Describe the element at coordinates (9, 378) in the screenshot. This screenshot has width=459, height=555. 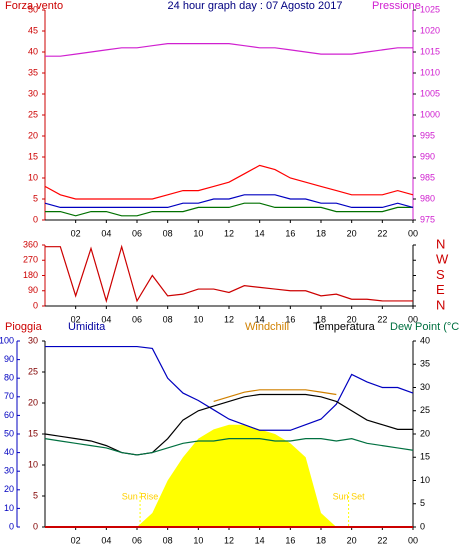
I see `y3-tick-label: 80` at that location.